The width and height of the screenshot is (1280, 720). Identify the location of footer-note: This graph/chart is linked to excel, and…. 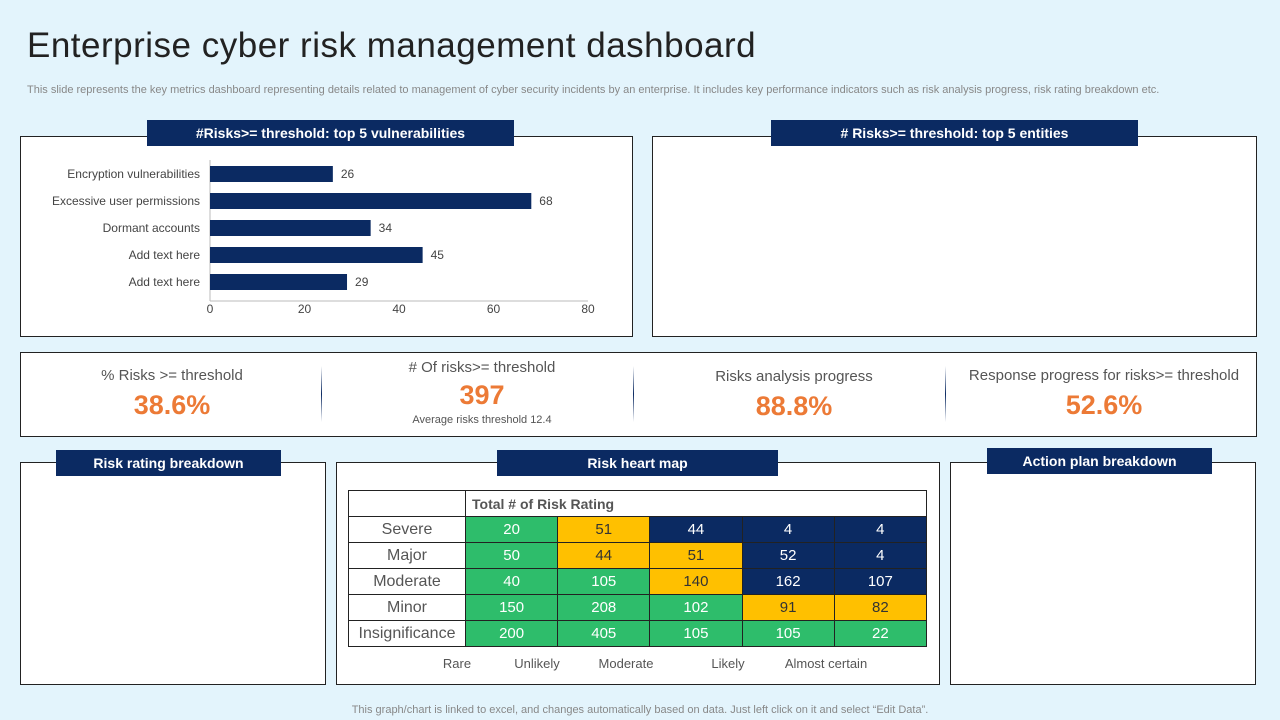
(640, 710).